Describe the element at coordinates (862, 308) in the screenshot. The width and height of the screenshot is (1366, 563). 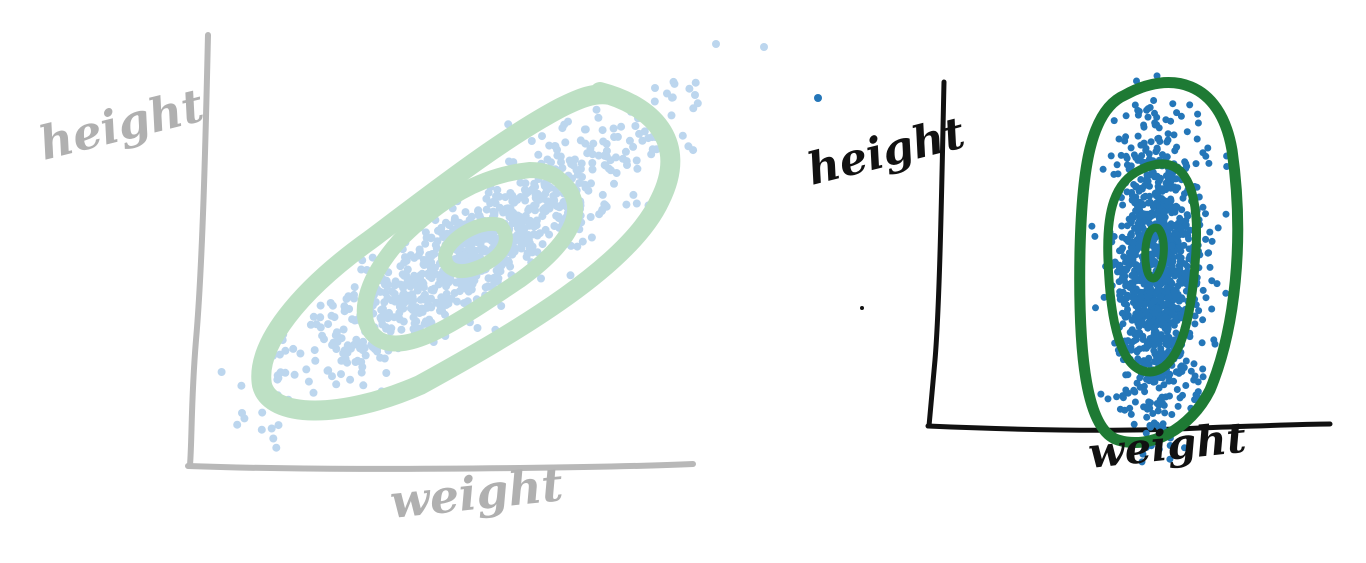
I see `stray-dot` at that location.